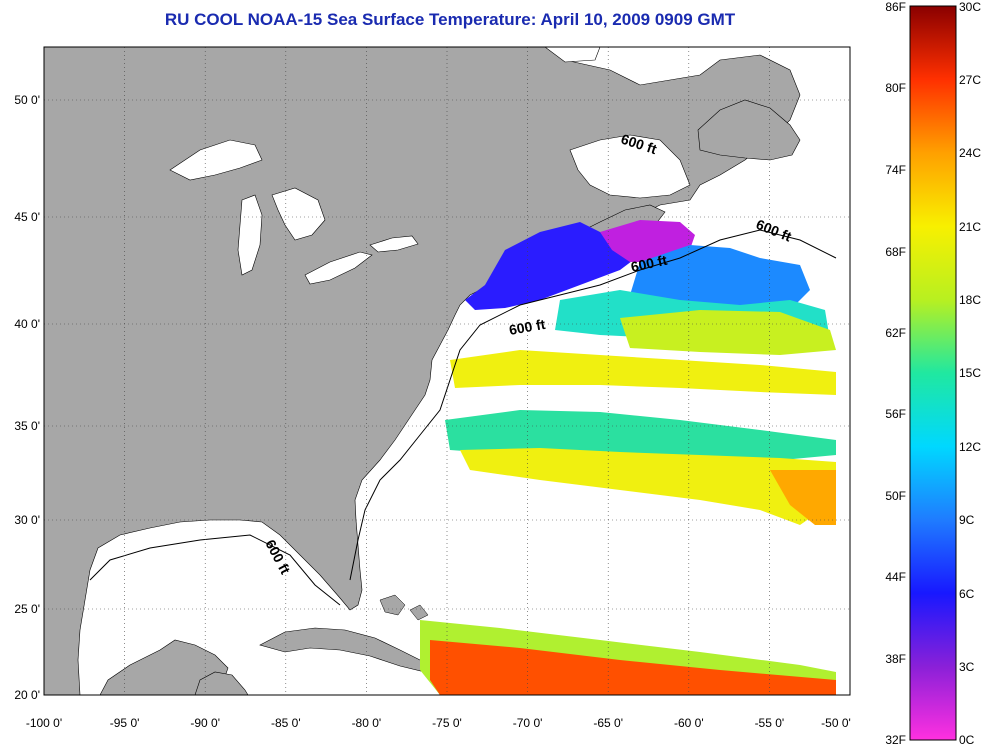 This screenshot has height=754, width=984. What do you see at coordinates (338, 268) in the screenshot?
I see `lake-erie` at bounding box center [338, 268].